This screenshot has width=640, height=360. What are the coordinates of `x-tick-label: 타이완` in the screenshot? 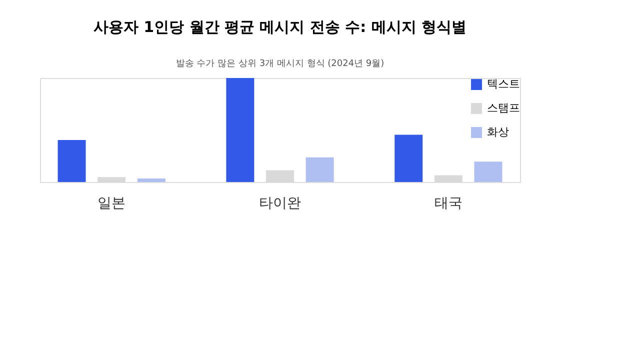 It's located at (280, 204).